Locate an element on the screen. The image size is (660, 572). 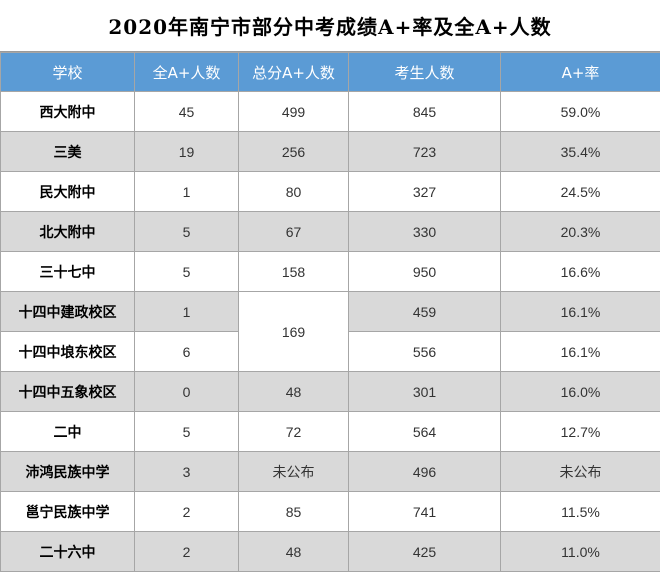
table-row: 北大附中 5 67 330 20.3% is located at coordinates (330, 232).